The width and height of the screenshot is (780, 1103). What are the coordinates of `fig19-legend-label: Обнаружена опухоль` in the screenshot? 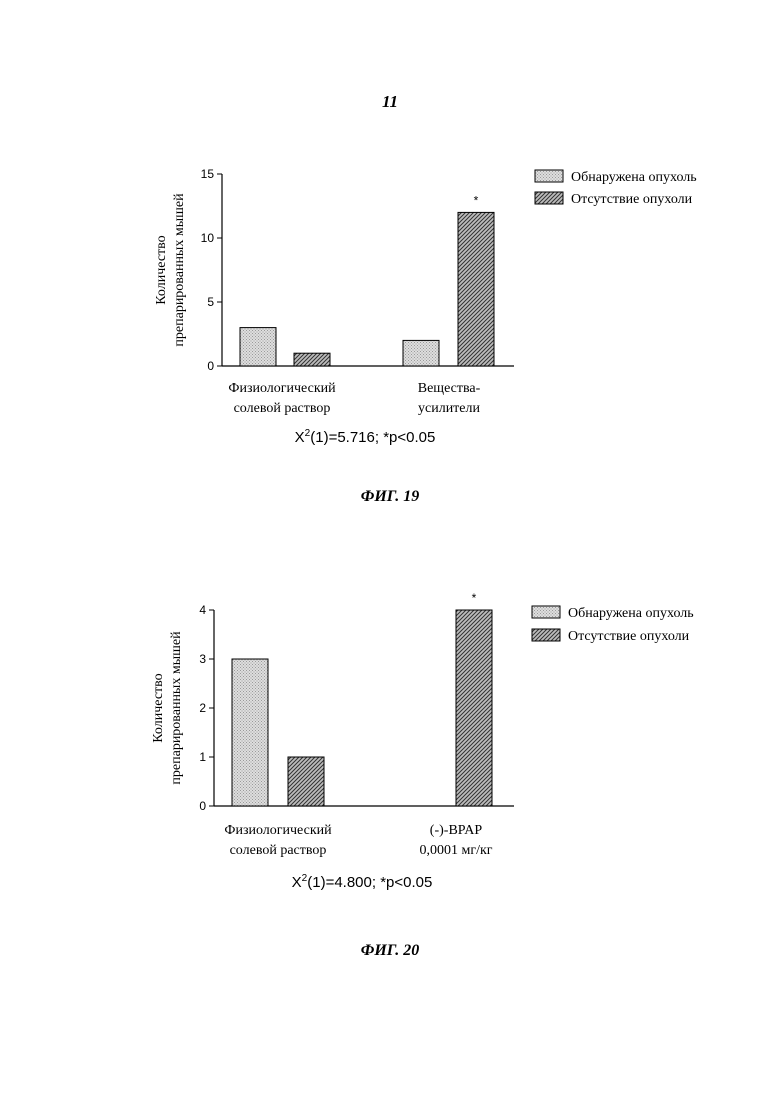 It's located at (634, 177).